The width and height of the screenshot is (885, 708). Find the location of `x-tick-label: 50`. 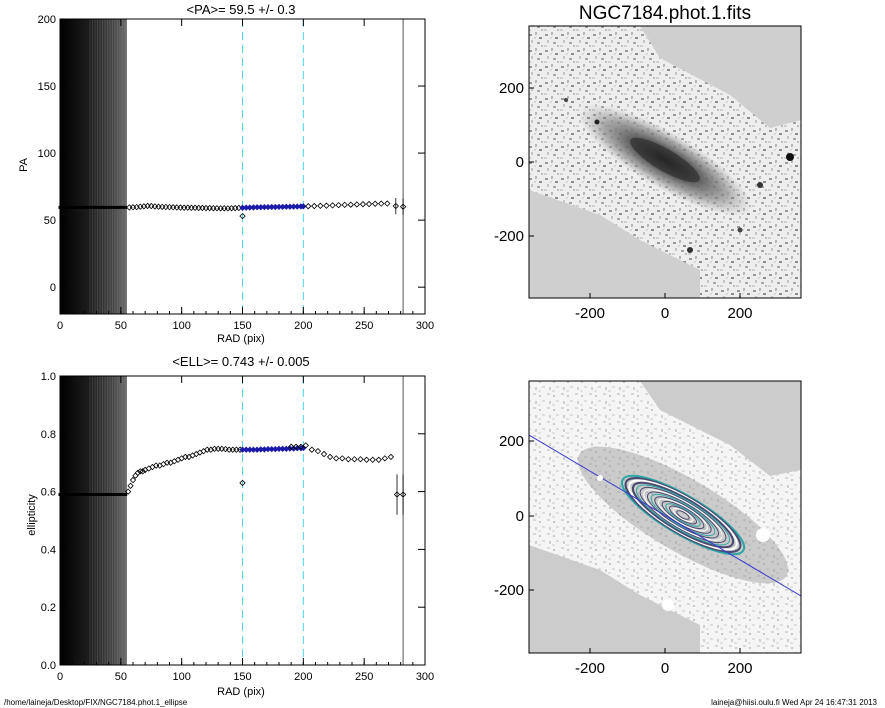

x-tick-label: 50 is located at coordinates (121, 326).